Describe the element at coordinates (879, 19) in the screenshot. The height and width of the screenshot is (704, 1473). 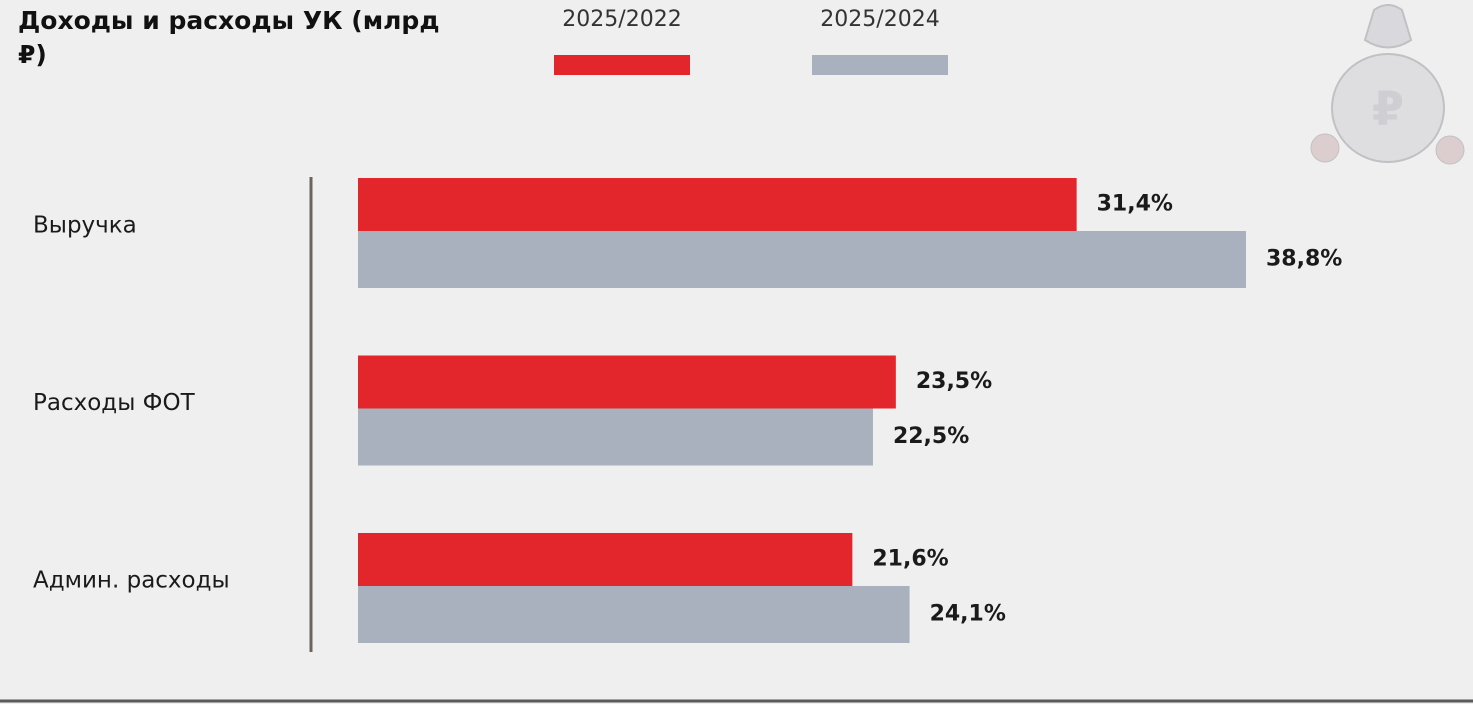
I see `legend-label: 2025/2024` at that location.